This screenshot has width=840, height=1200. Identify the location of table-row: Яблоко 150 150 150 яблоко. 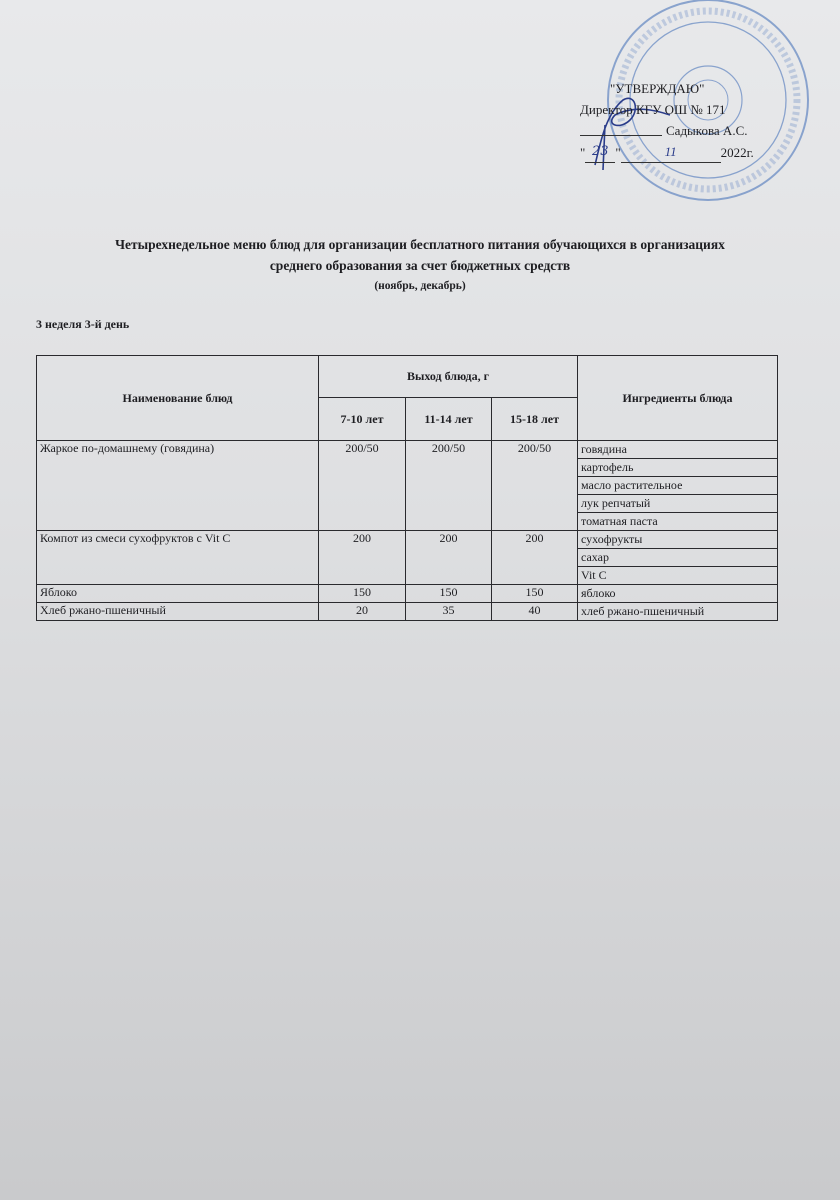
(407, 593).